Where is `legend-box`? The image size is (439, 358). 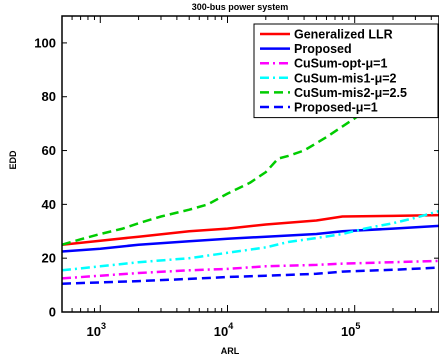
legend-box is located at coordinates (346, 71).